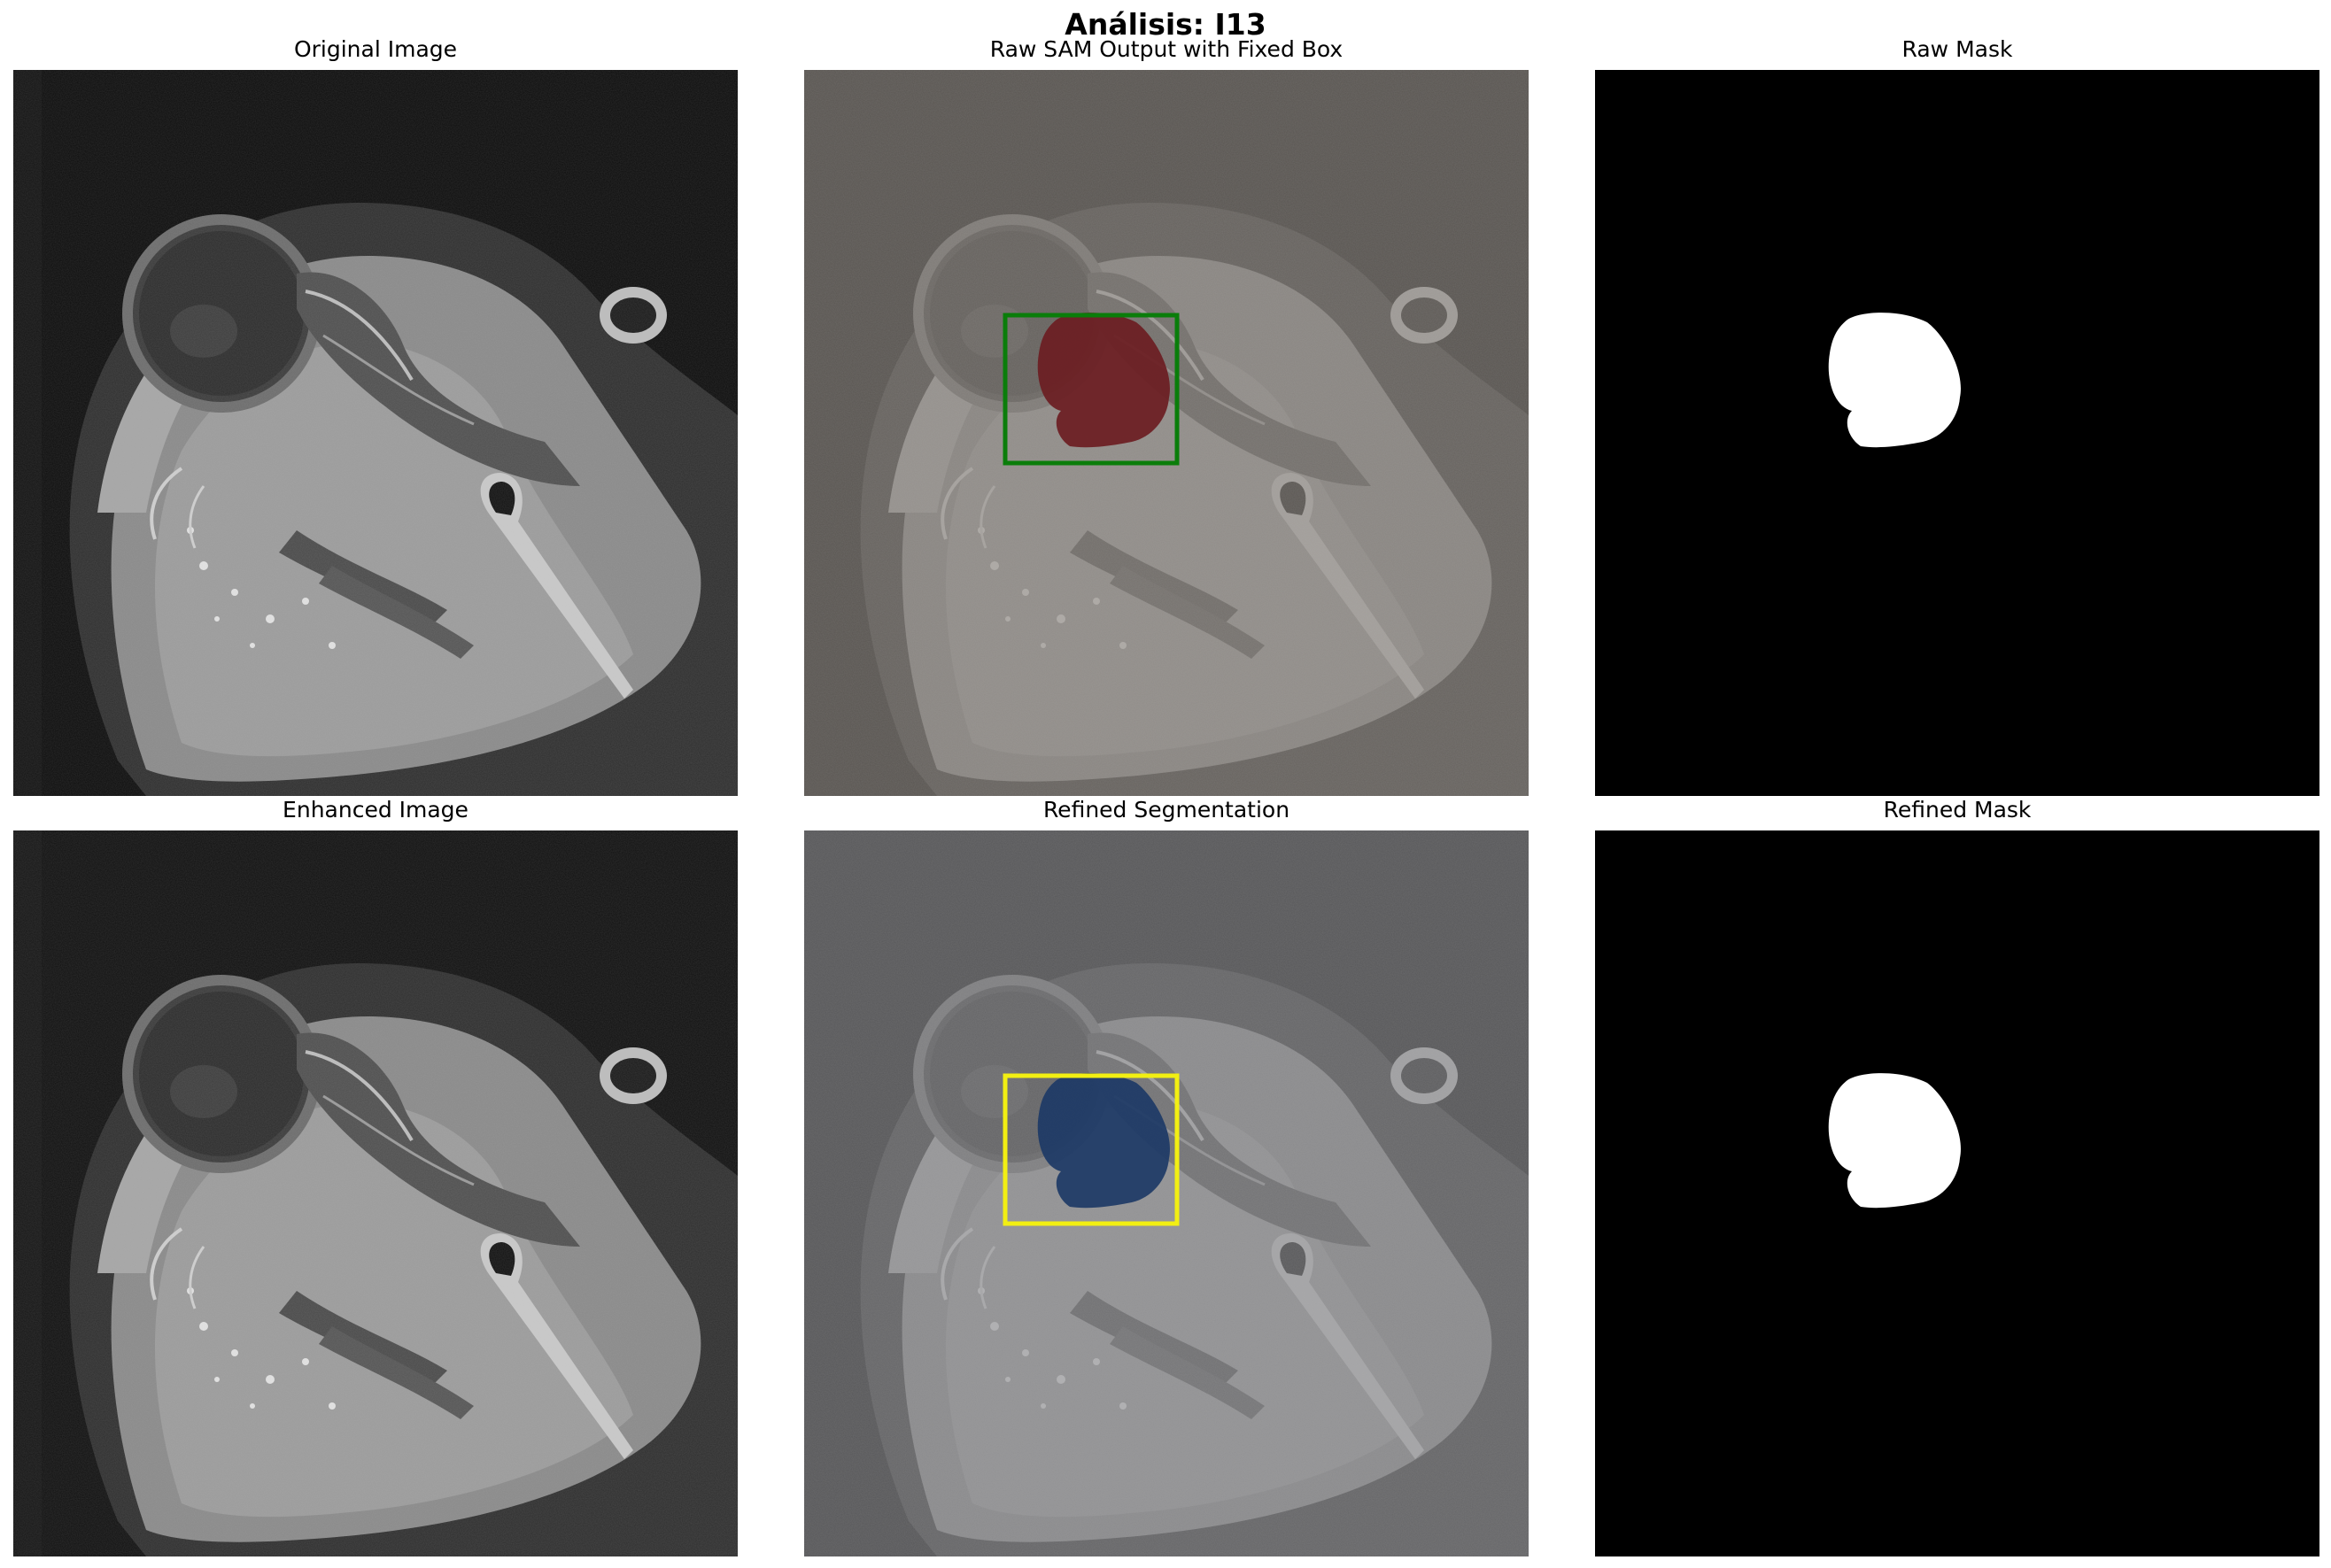  I want to click on panel-title: Refined Mask, so click(1957, 810).